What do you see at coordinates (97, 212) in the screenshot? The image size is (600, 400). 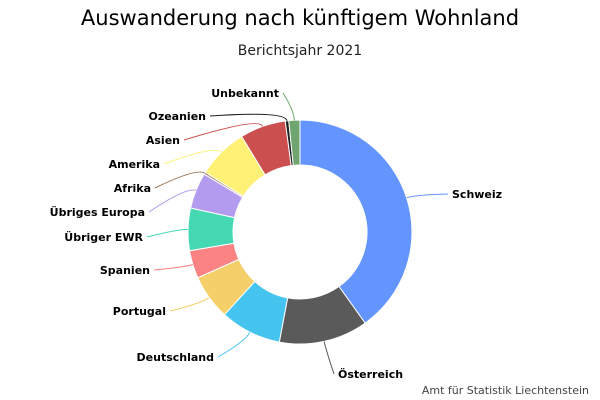 I see `label-ubriges-europa: Übriges Europa` at bounding box center [97, 212].